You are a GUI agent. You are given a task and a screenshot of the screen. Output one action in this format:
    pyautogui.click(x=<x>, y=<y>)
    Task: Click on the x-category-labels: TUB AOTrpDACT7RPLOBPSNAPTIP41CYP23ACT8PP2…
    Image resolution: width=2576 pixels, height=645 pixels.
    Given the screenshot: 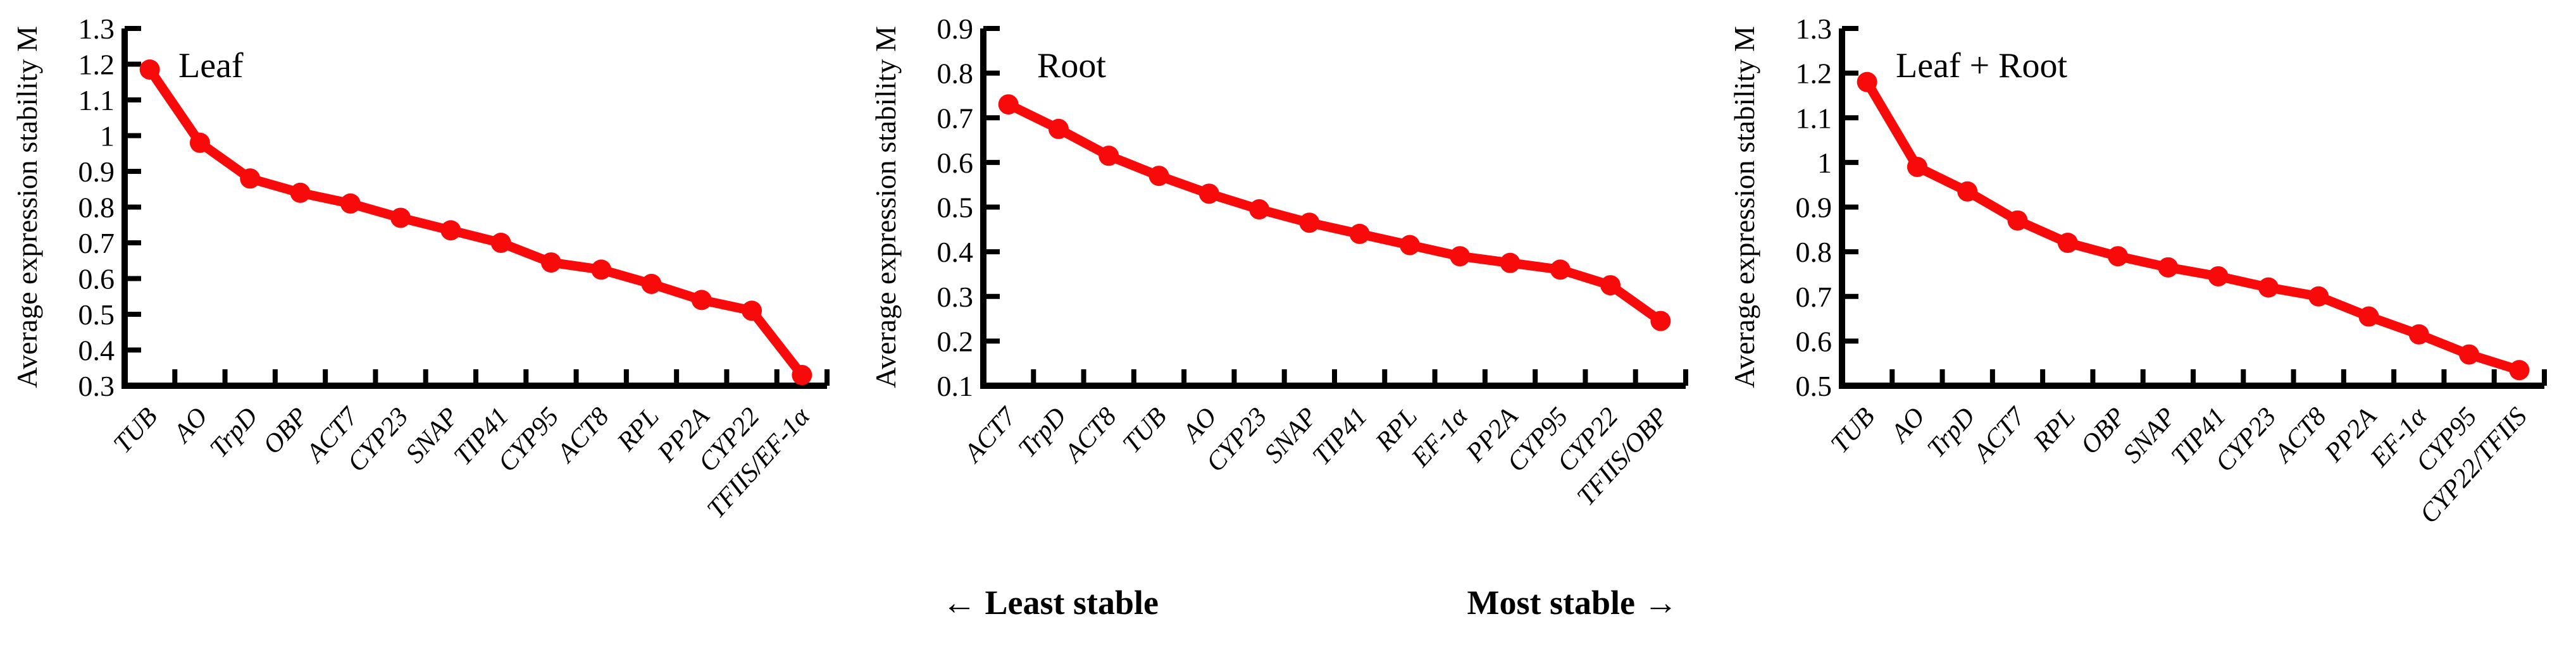 What is the action you would take?
    pyautogui.click(x=2179, y=465)
    